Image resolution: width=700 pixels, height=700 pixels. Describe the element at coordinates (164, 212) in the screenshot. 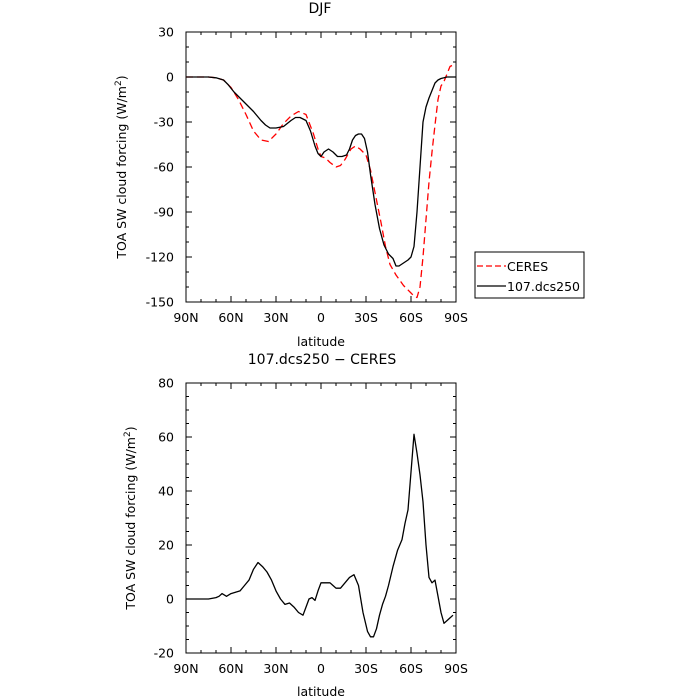

I see `top-y-tick-label: -90` at that location.